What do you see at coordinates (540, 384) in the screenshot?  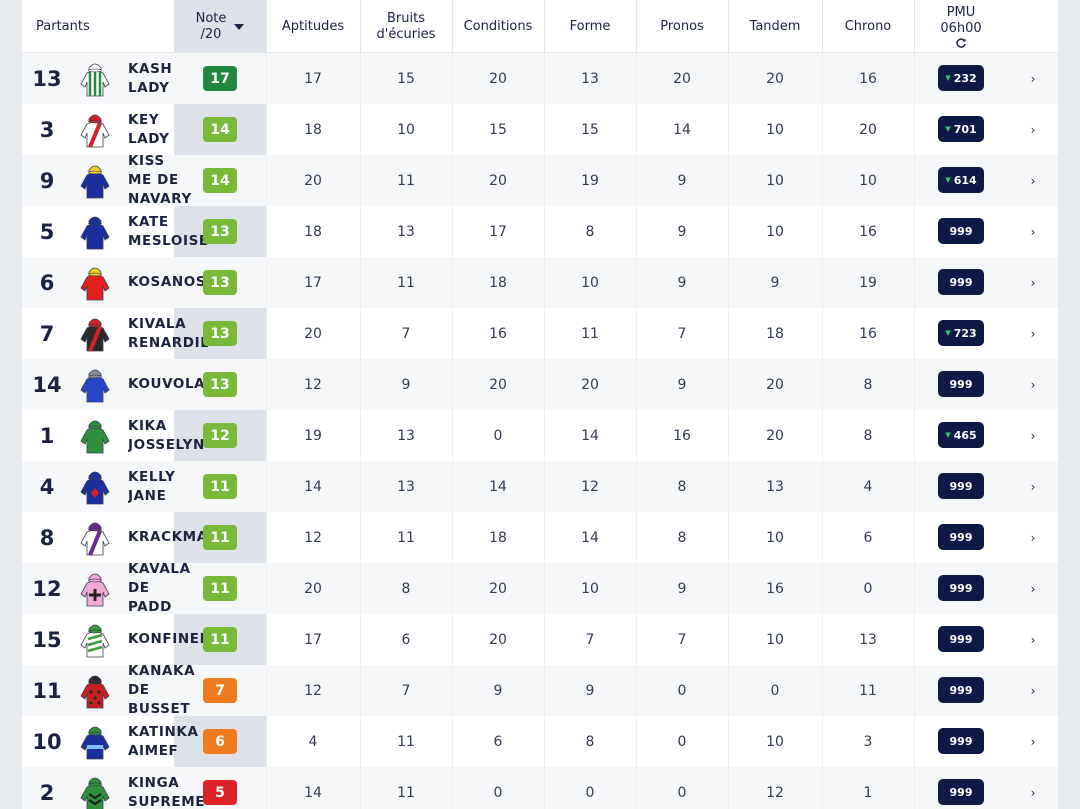 I see `table-row: 14 KOUVOLA 13 12 9 20 20 9 20 8 999 ›` at bounding box center [540, 384].